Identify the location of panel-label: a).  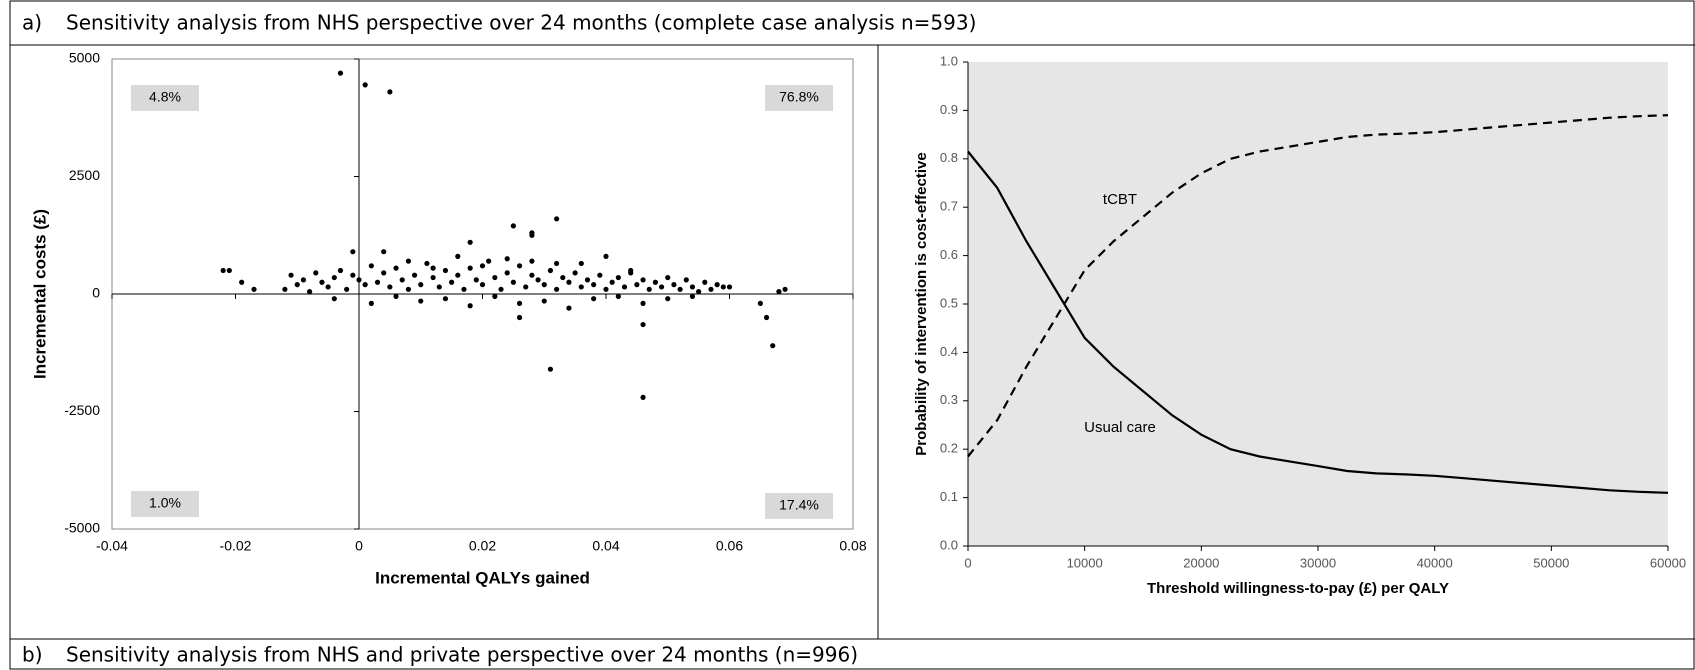
(32, 23).